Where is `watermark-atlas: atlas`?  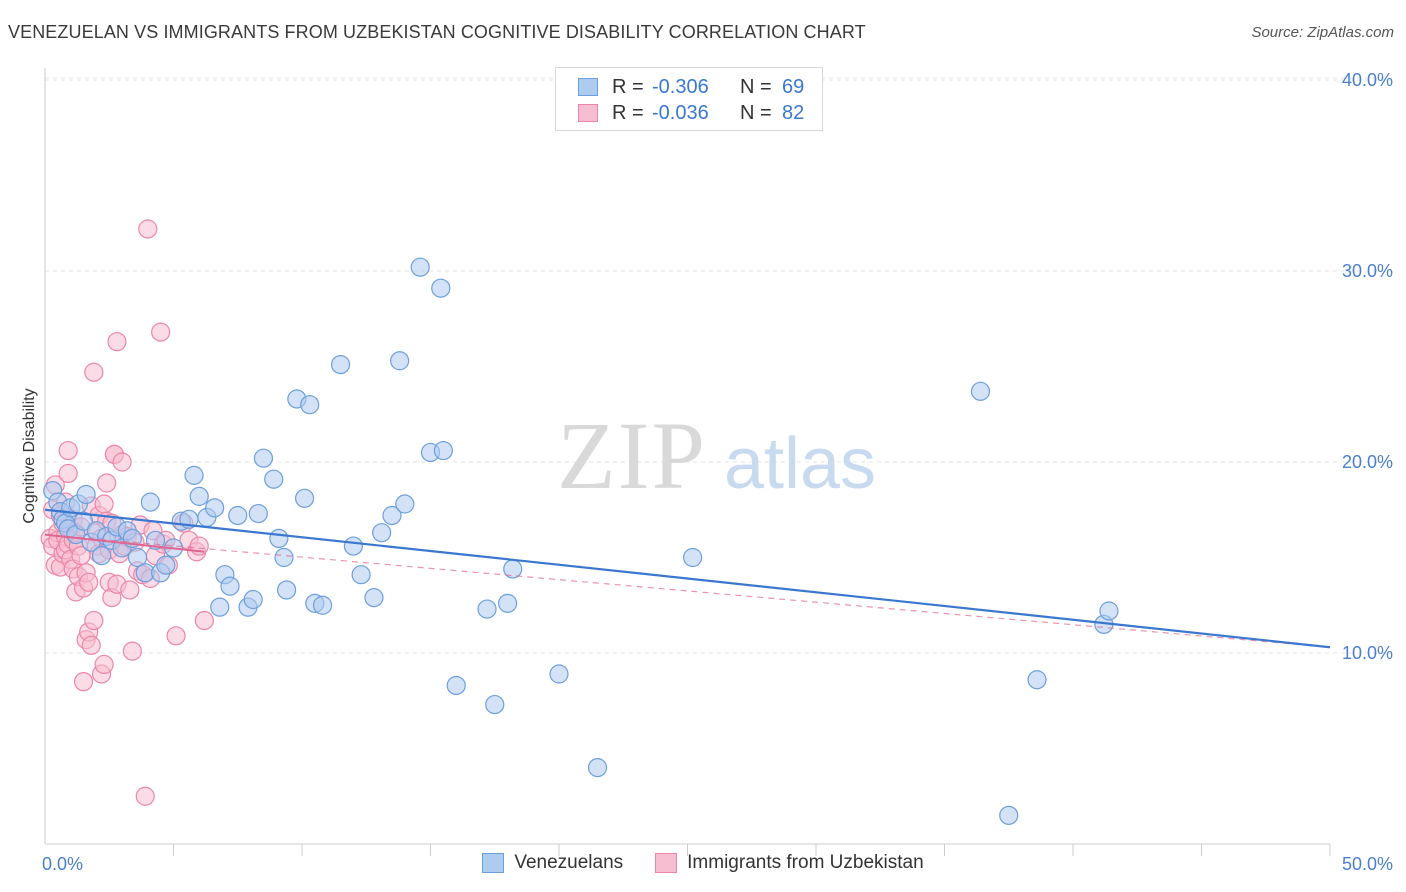 watermark-atlas: atlas is located at coordinates (800, 464).